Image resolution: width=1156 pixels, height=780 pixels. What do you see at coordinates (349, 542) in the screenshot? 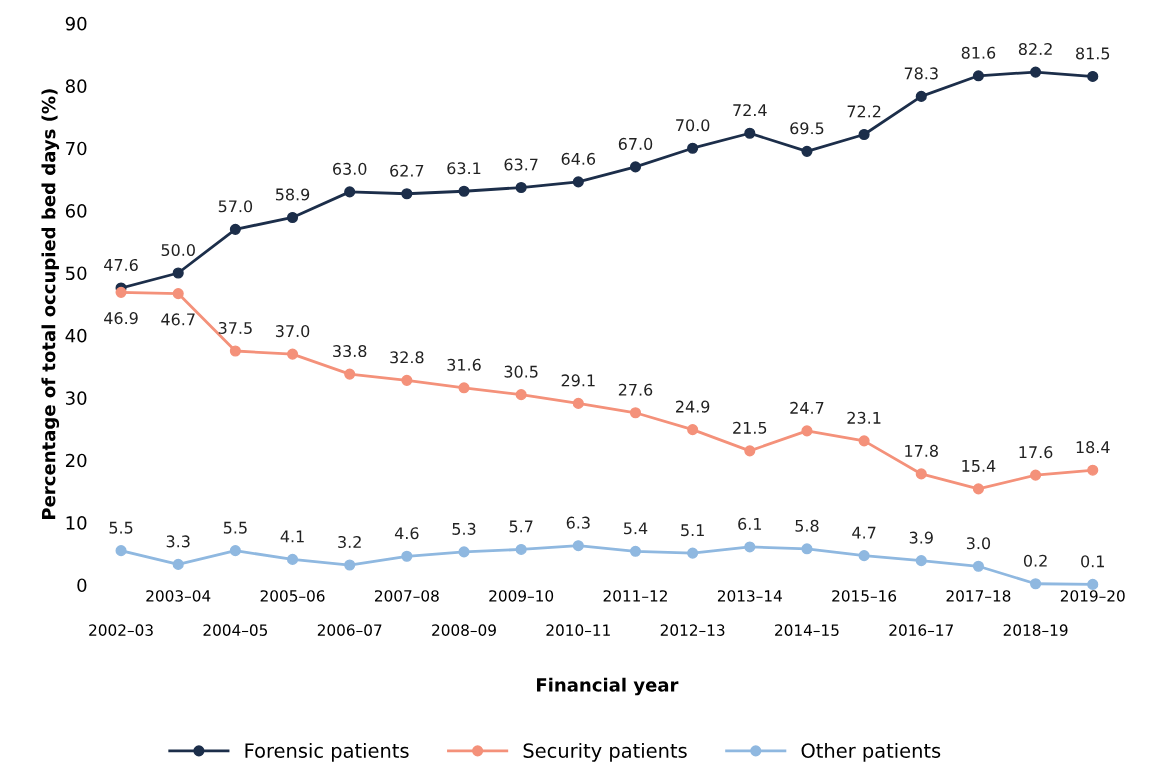
I see `data-label: 3.2` at bounding box center [349, 542].